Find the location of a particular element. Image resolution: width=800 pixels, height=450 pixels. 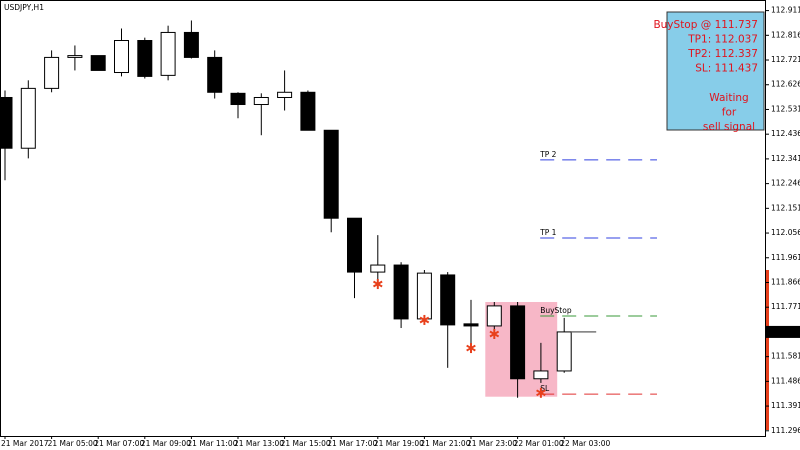

y-tick-label: 111.866 is located at coordinates (785, 281).